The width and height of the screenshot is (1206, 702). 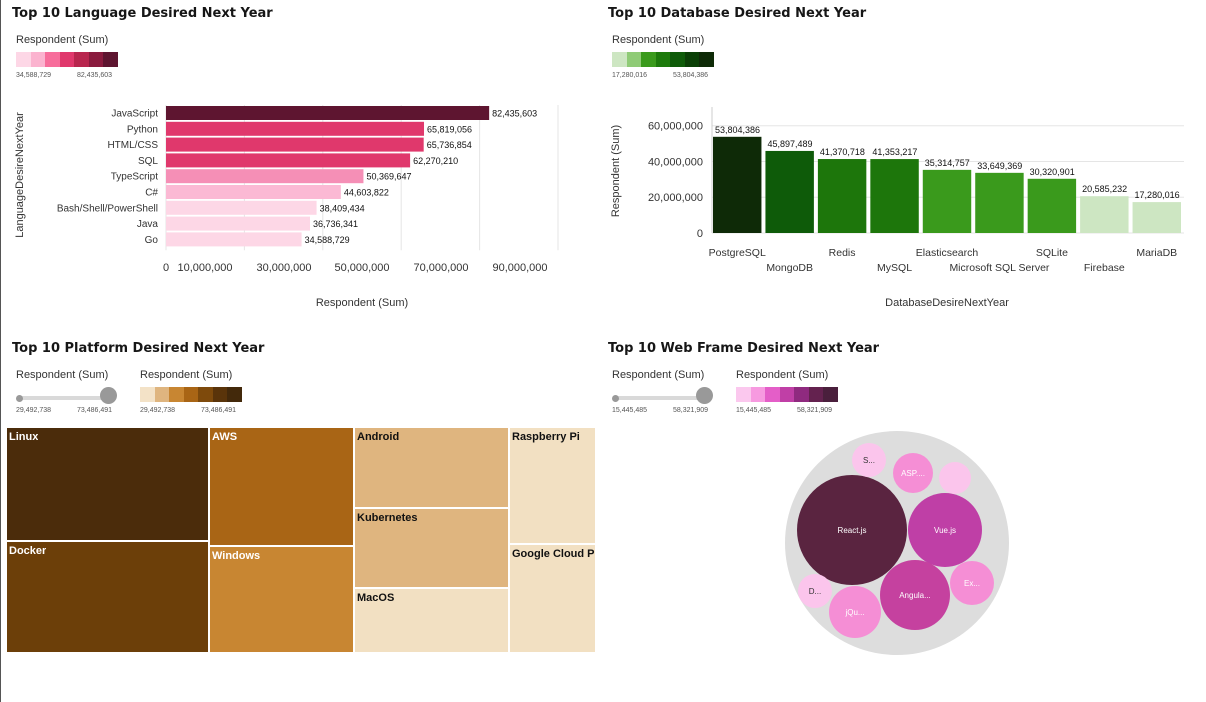 What do you see at coordinates (281, 486) in the screenshot?
I see `treemap-cell: AWS` at bounding box center [281, 486].